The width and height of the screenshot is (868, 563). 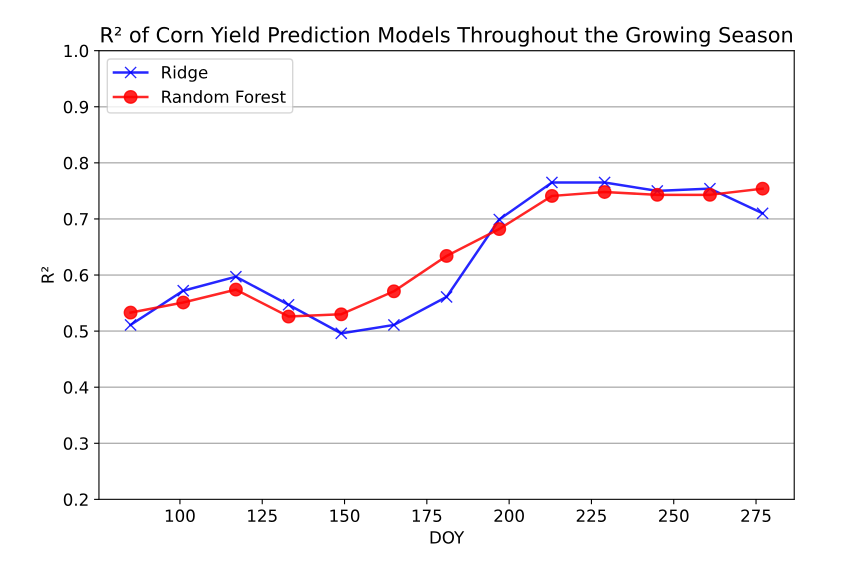 I want to click on x-tick-label: 100, so click(x=180, y=515).